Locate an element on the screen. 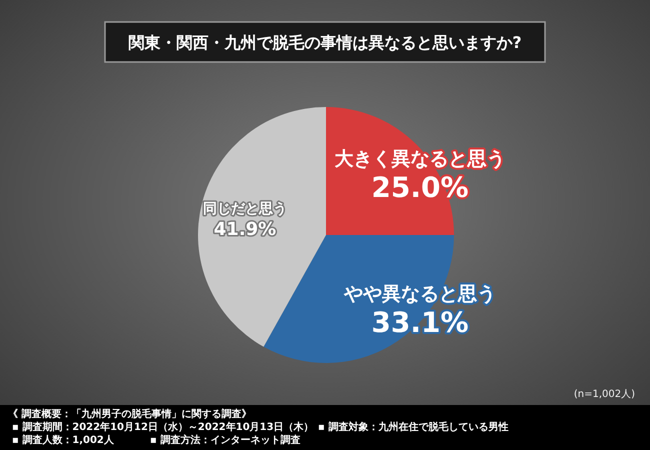 The image size is (650, 450). pie-slice is located at coordinates (262, 227).